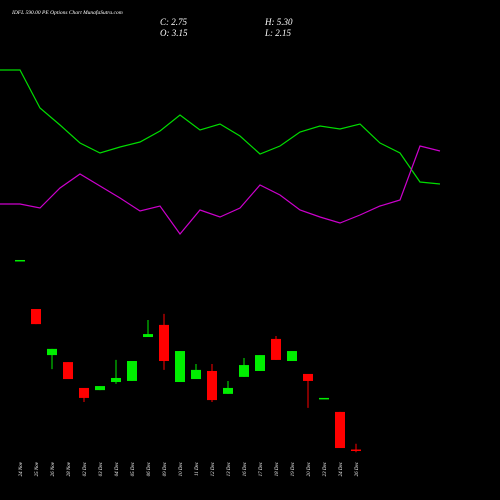 The height and width of the screenshot is (500, 500). What do you see at coordinates (213, 468) in the screenshot?
I see `x-tick-label: 12 Dec` at bounding box center [213, 468].